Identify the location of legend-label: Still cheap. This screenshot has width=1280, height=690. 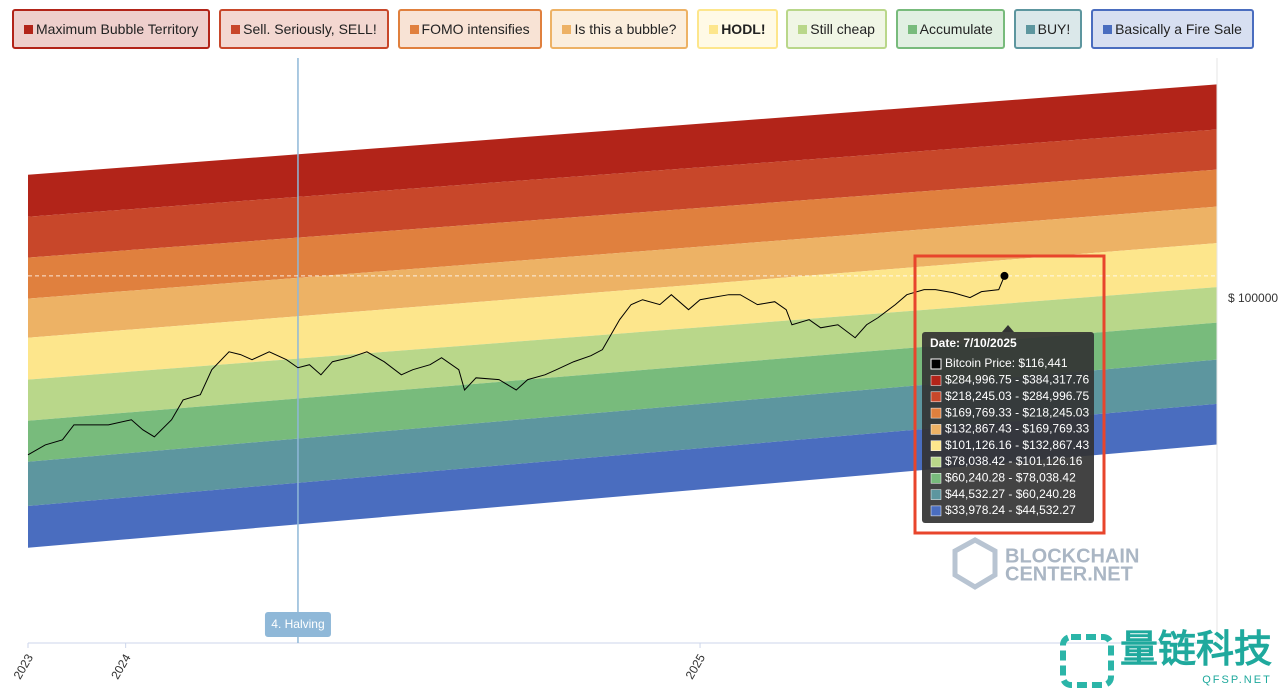
(842, 29).